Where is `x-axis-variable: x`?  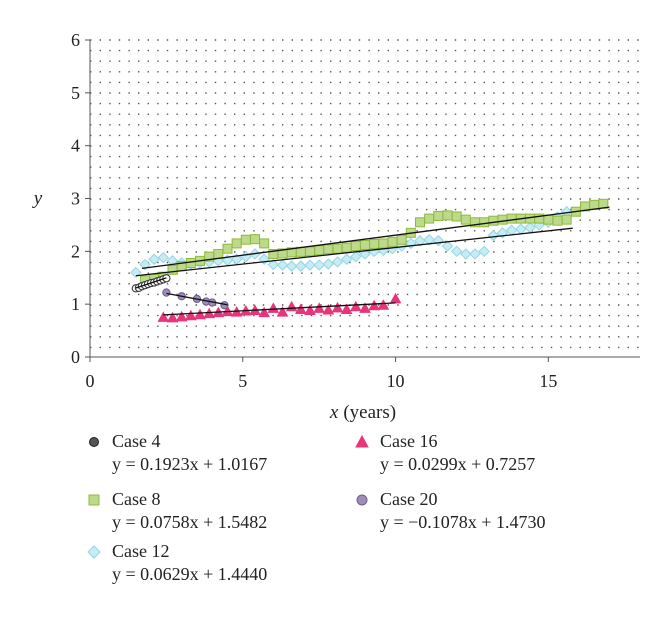 x-axis-variable: x is located at coordinates (334, 412).